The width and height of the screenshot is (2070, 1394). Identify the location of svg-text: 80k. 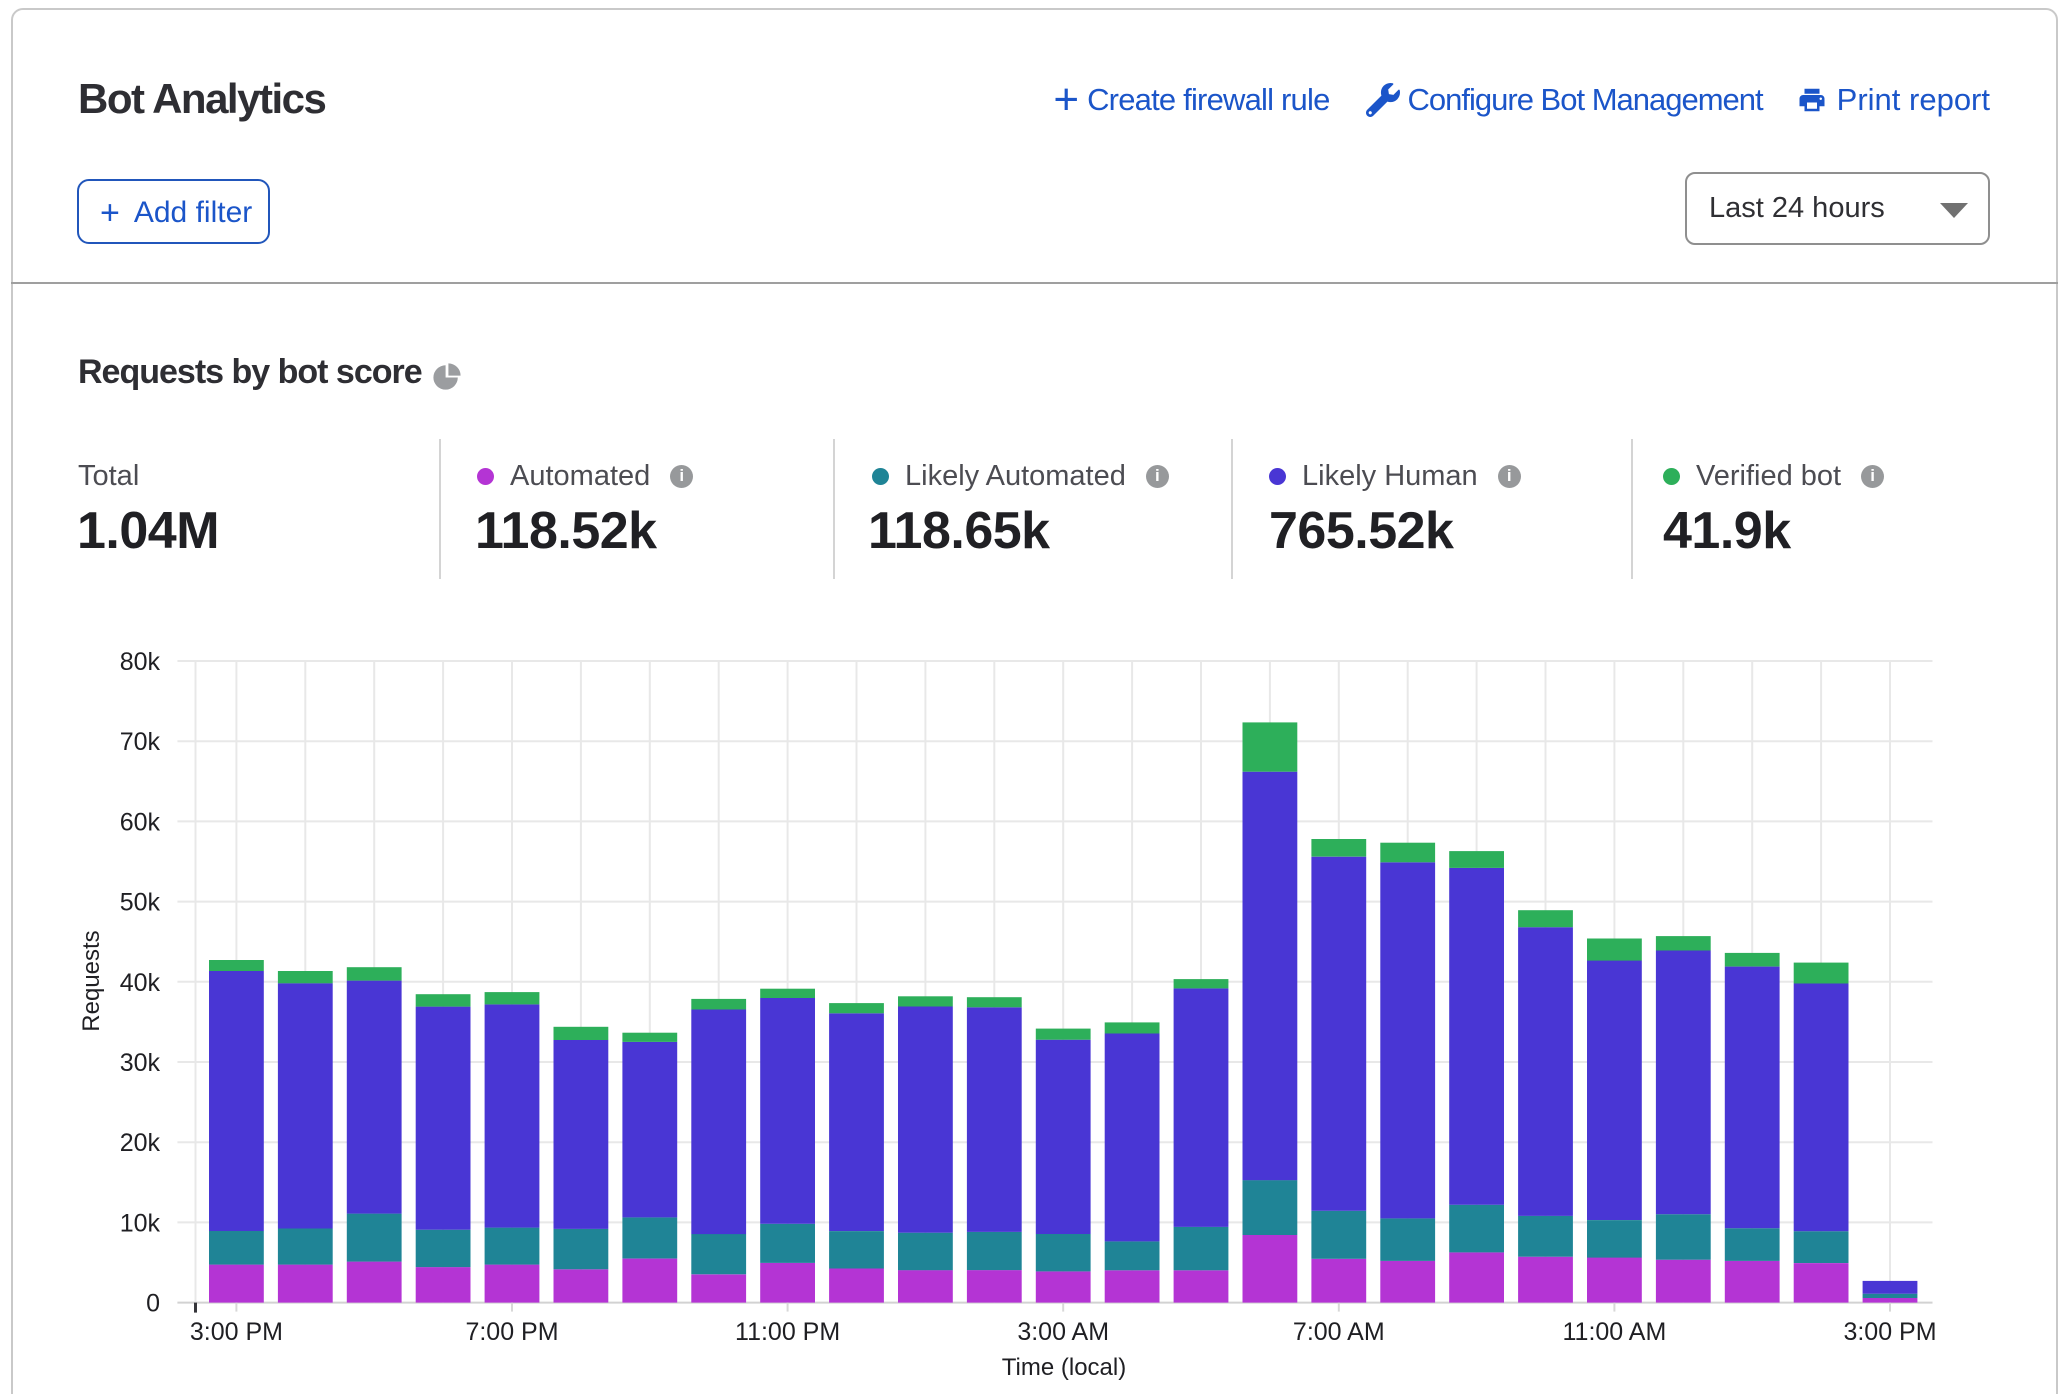
(140, 662).